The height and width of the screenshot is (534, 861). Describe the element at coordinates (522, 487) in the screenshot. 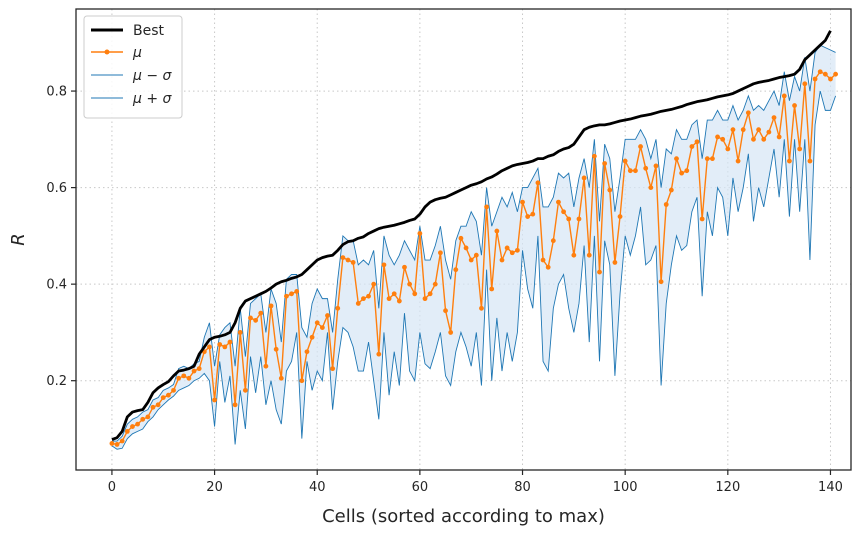

I see `x-tick-label: 80` at that location.